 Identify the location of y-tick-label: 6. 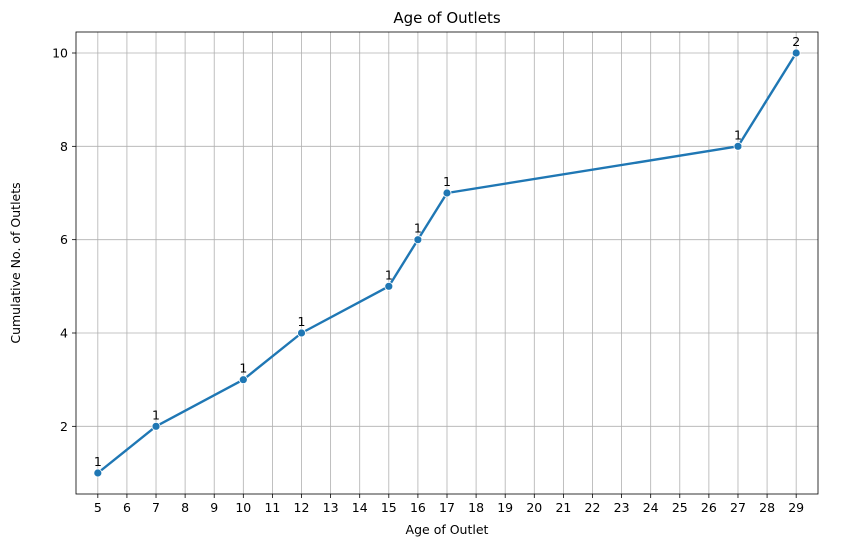
(64, 239).